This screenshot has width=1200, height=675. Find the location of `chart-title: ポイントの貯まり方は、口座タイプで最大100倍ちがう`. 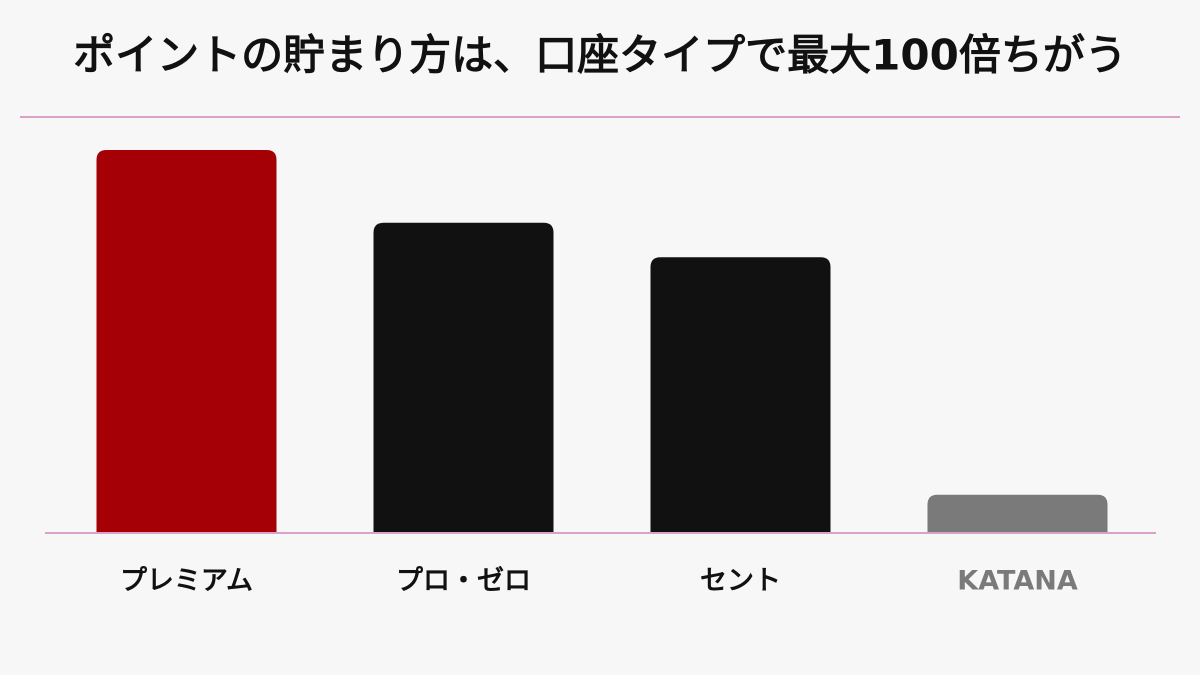

chart-title: ポイントの貯まり方は、口座タイプで最大100倍ちがう is located at coordinates (600, 55).